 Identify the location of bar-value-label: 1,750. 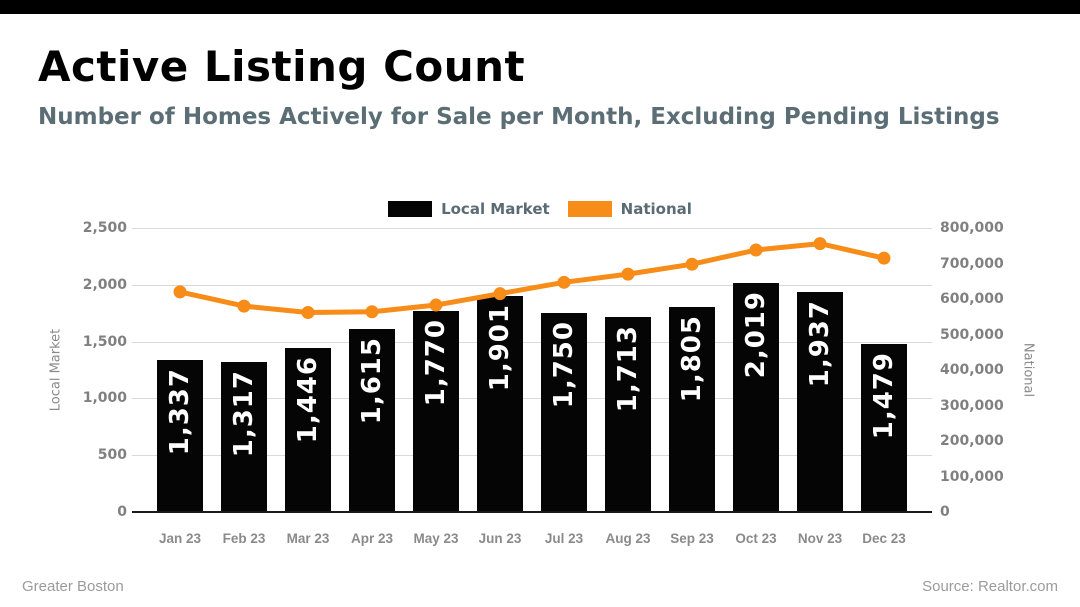
(564, 365).